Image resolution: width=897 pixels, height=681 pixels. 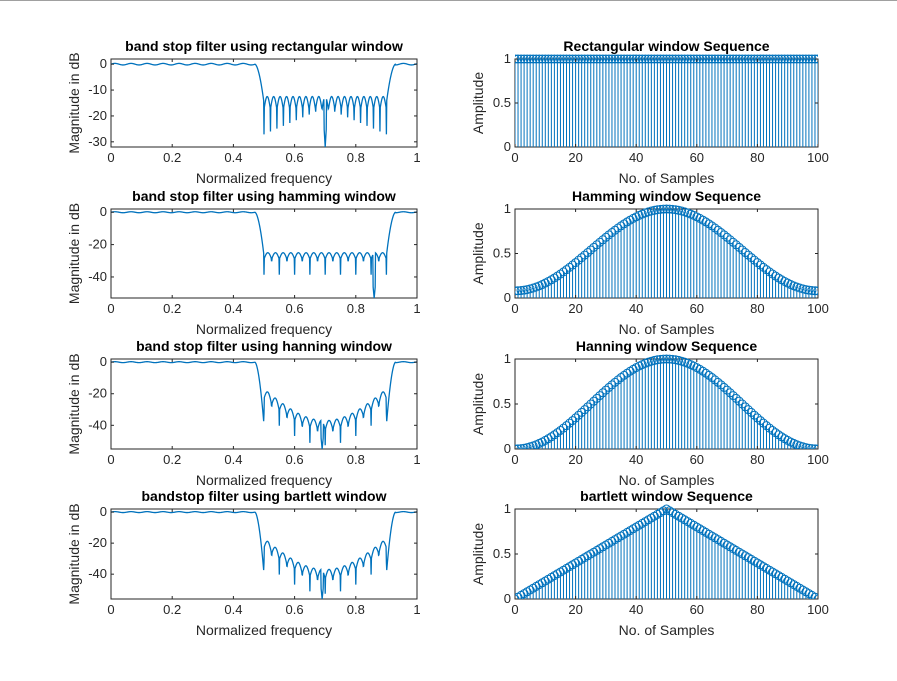 I want to click on x-tick-label: 0.6, so click(x=295, y=459).